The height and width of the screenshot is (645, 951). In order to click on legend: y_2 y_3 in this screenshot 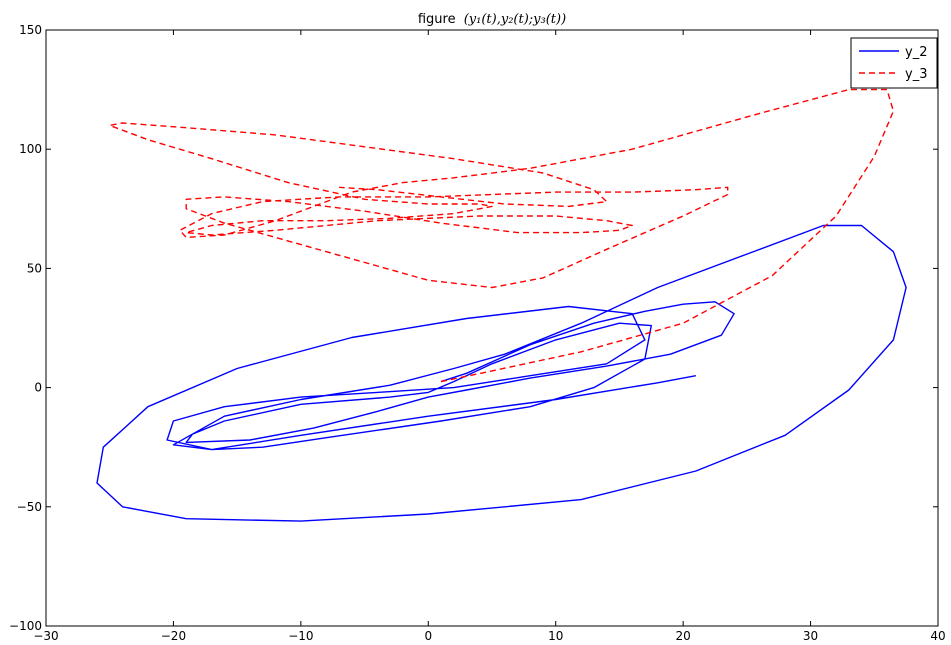, I will do `click(894, 63)`.